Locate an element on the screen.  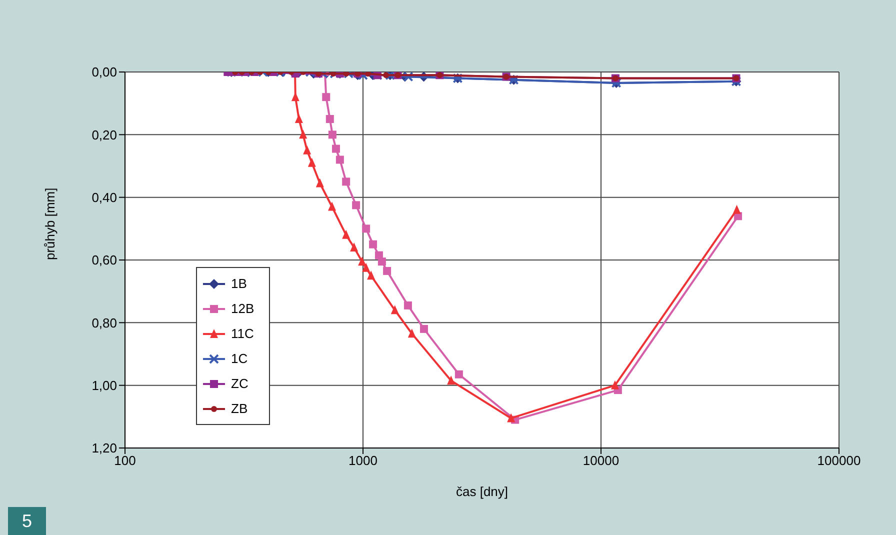
x-tick-label: 100 is located at coordinates (125, 460).